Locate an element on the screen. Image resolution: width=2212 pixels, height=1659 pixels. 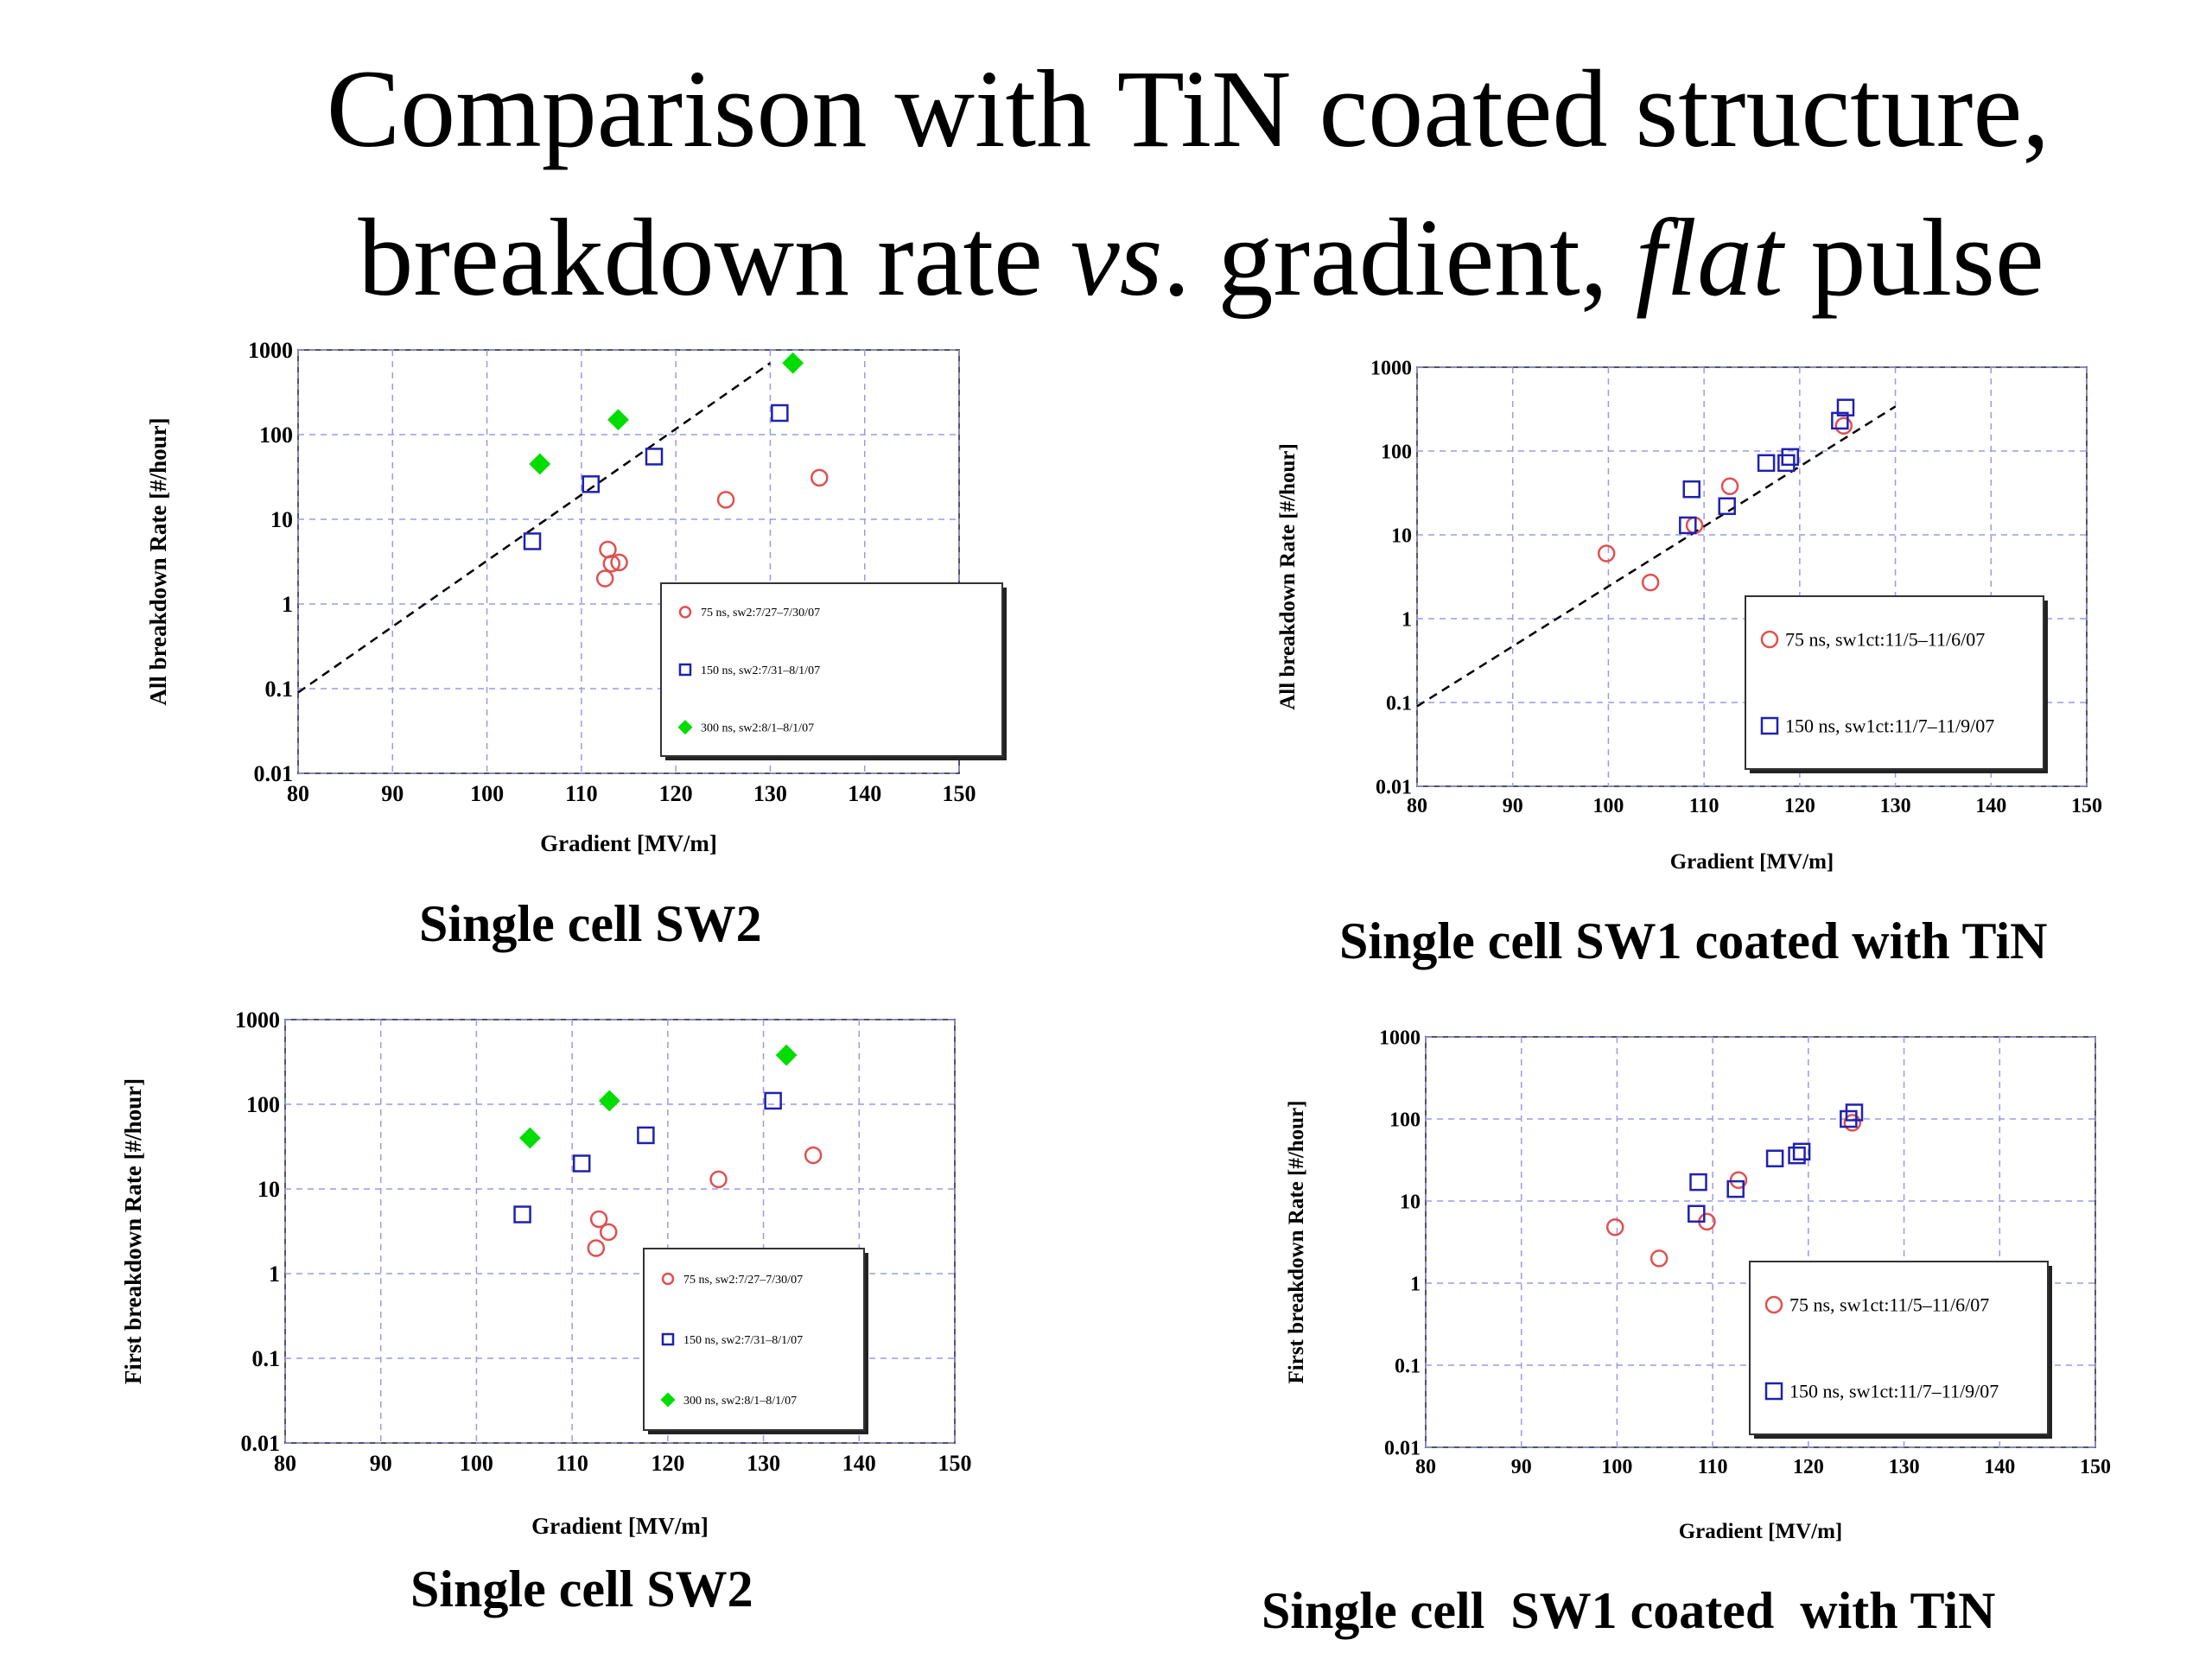
y-tick-label: 1 is located at coordinates (1407, 619).